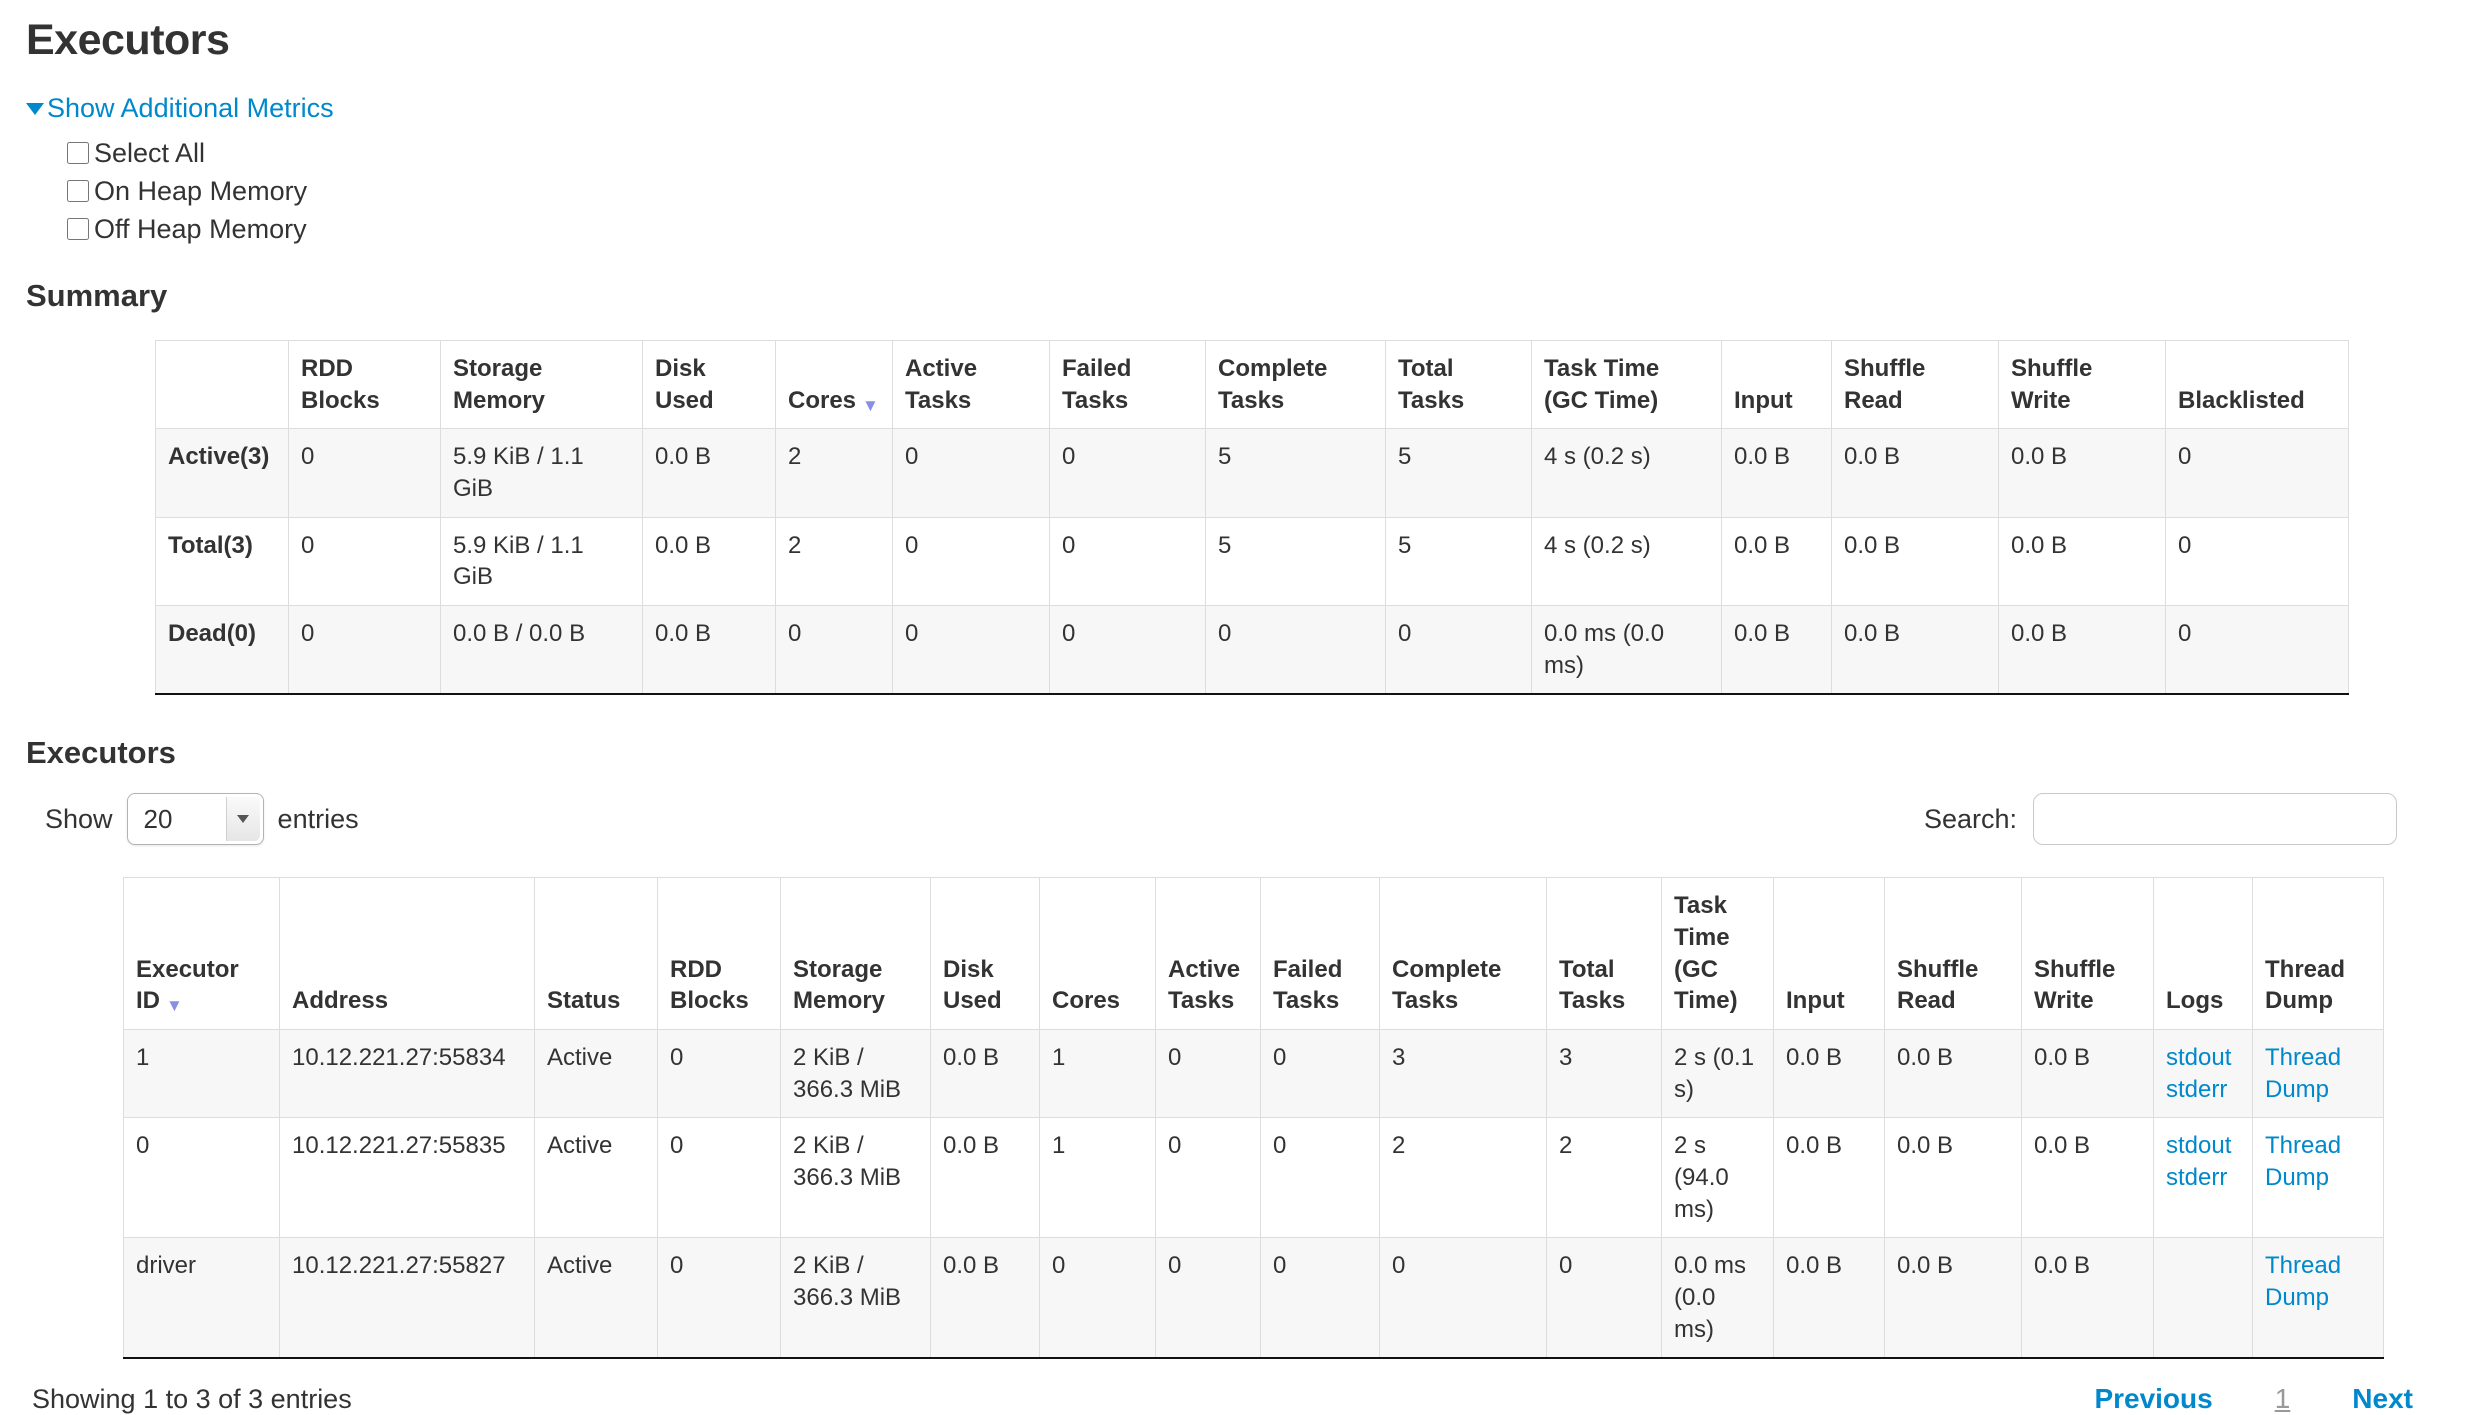 The width and height of the screenshot is (2466, 1415). I want to click on column-header-cores: Cores, so click(1097, 954).